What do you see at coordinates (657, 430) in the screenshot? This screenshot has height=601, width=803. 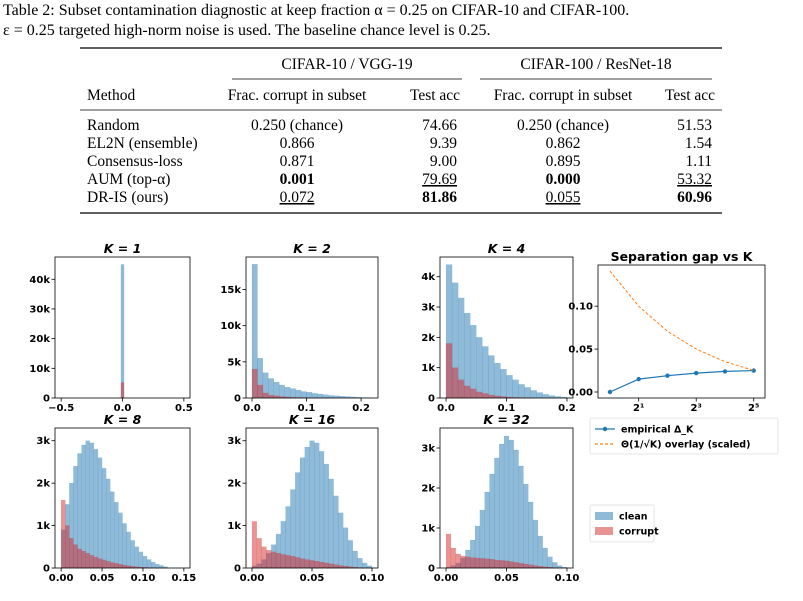 I see `legend-label: empirical Δ_K` at bounding box center [657, 430].